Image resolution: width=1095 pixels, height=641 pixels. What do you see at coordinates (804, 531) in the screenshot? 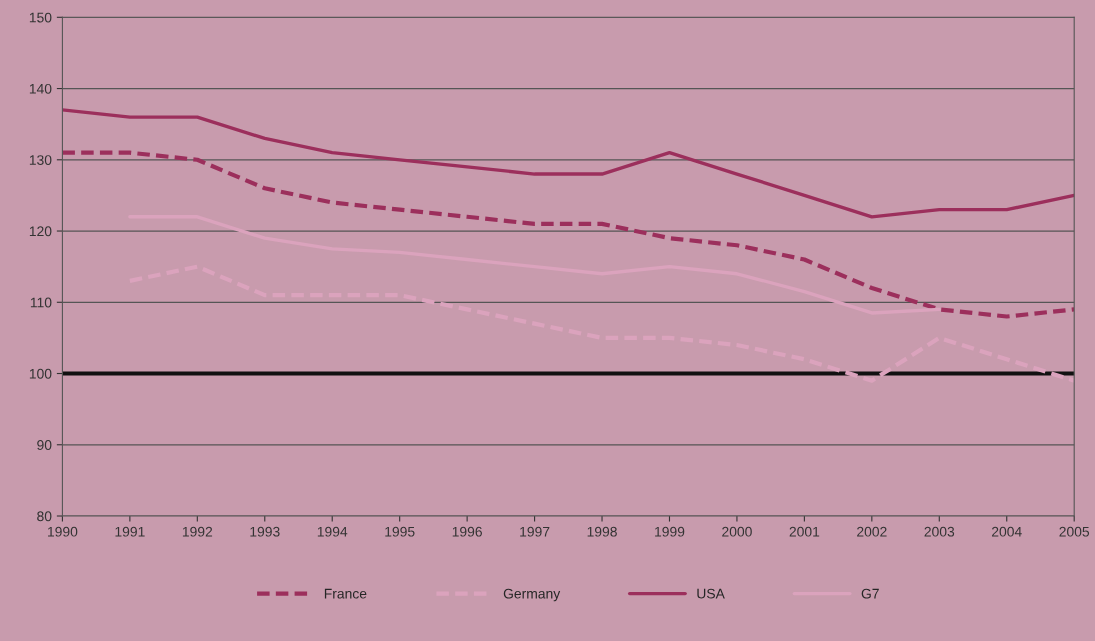
I see `x-tick-label: 2001` at bounding box center [804, 531].